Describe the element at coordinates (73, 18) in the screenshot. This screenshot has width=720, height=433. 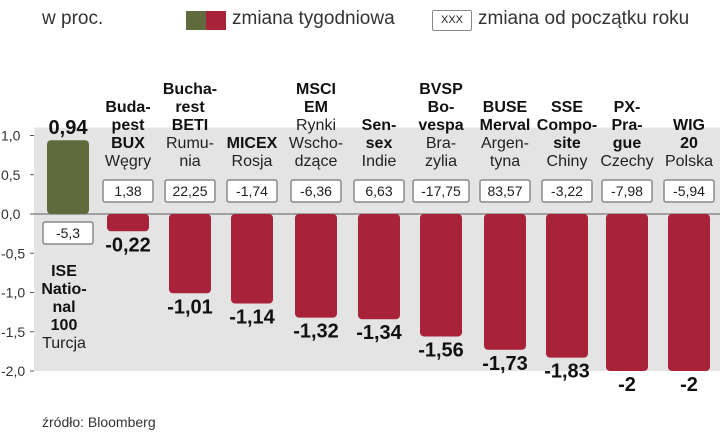
I see `unit-label: w proc.` at that location.